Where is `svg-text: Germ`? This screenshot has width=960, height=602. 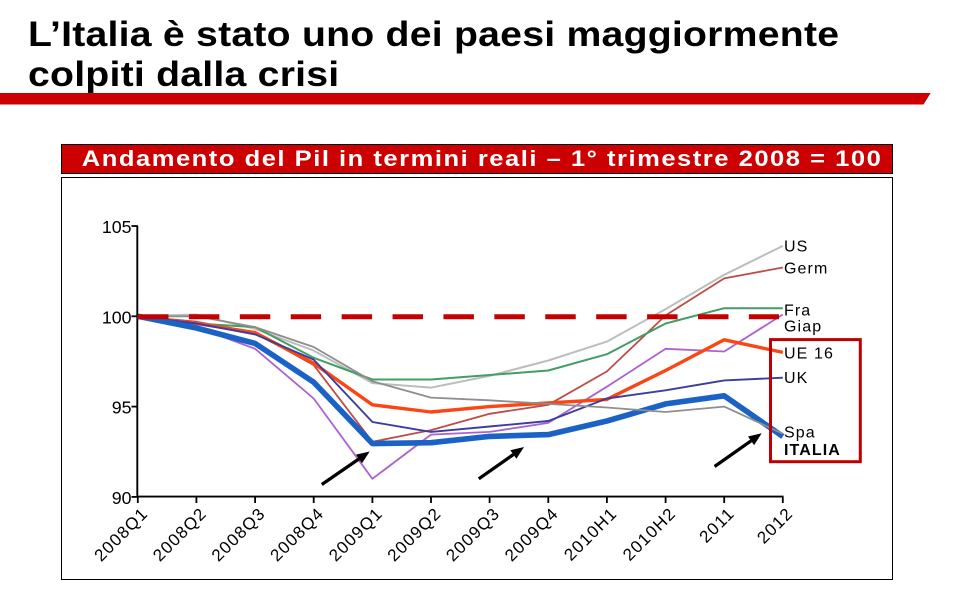 svg-text: Germ is located at coordinates (806, 268).